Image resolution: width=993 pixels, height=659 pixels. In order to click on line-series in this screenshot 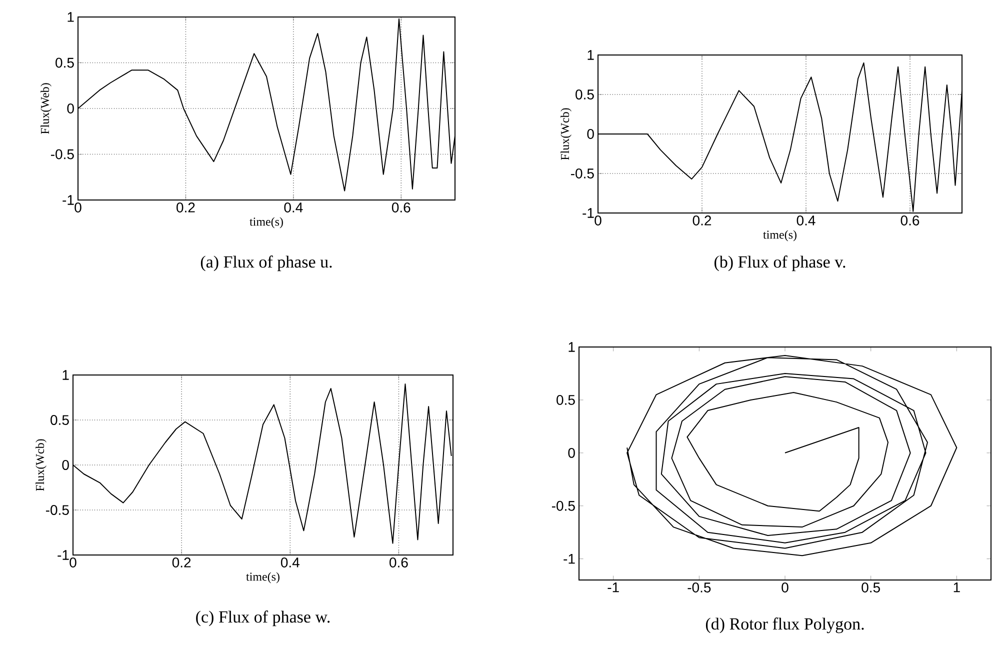, I will do `click(792, 455)`.